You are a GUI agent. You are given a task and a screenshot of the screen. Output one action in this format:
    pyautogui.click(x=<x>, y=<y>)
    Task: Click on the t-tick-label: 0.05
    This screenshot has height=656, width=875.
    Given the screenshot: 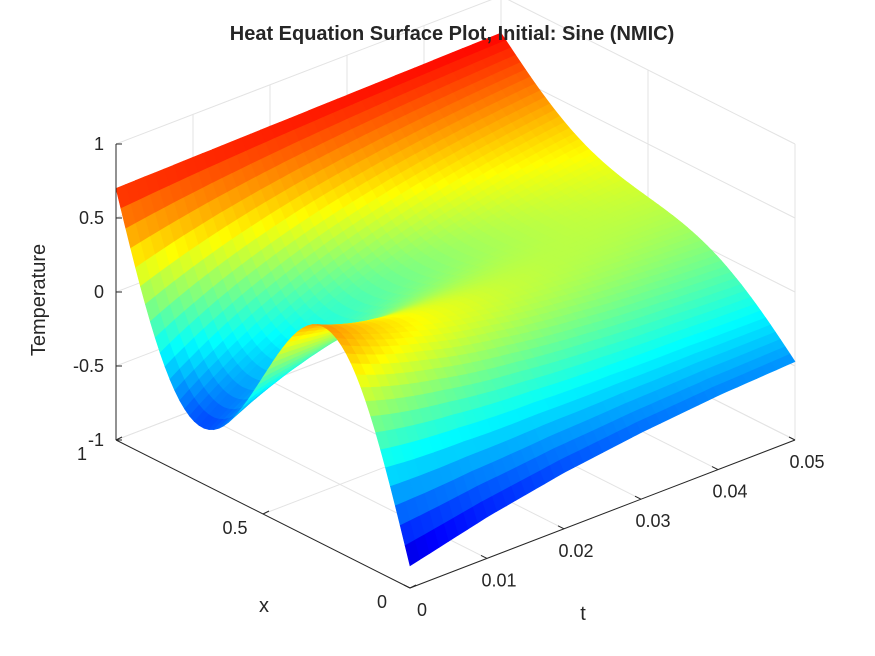 What is the action you would take?
    pyautogui.click(x=806, y=462)
    